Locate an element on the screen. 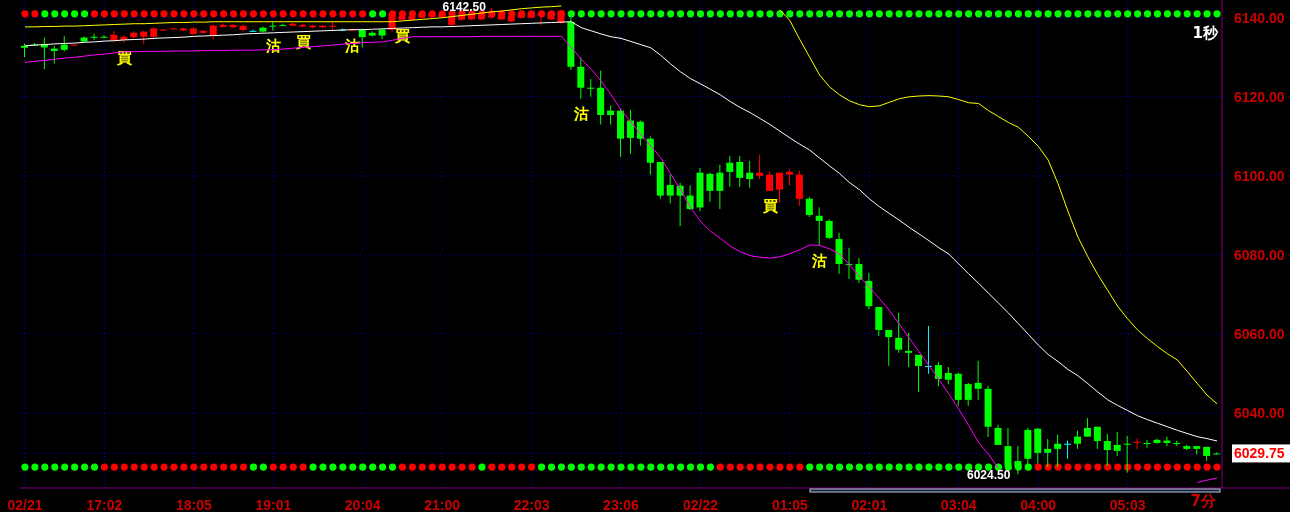  annotation: 6142.50 is located at coordinates (464, 7).